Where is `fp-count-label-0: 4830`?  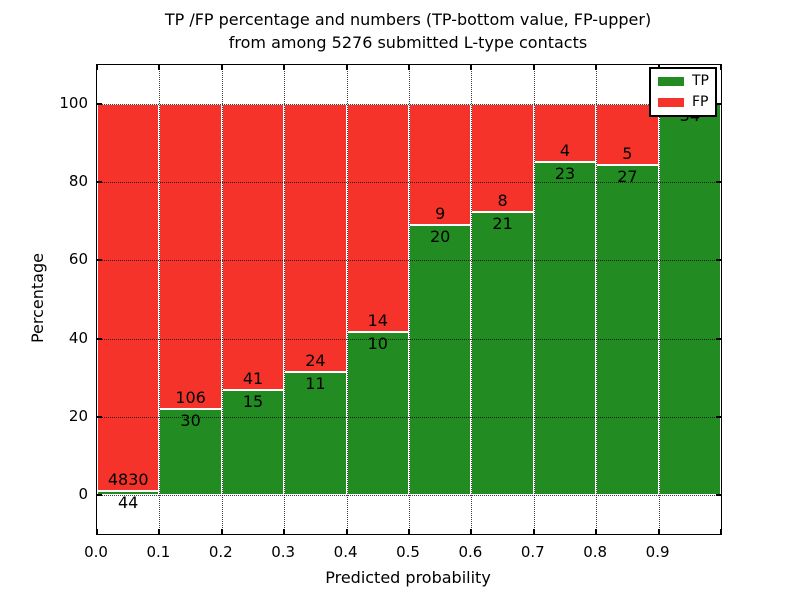 fp-count-label-0: 4830 is located at coordinates (128, 480).